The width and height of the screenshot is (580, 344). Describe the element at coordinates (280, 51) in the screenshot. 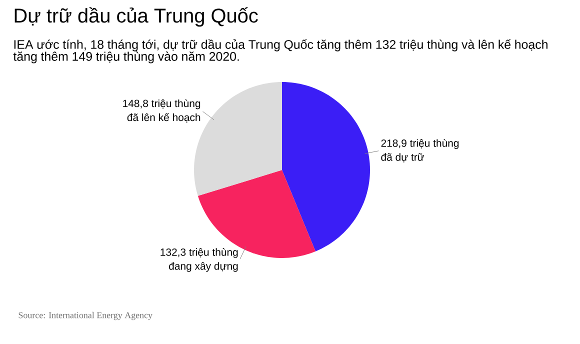

I see `chart-subtitle: IEA ước tính, 18 tháng tới, dự trữ dầu của Trung Quốc tăng thêm 132 triệu thùng và lên kế hoạch tăng thêm 149 triệu thùng vào năm 2020.` at that location.